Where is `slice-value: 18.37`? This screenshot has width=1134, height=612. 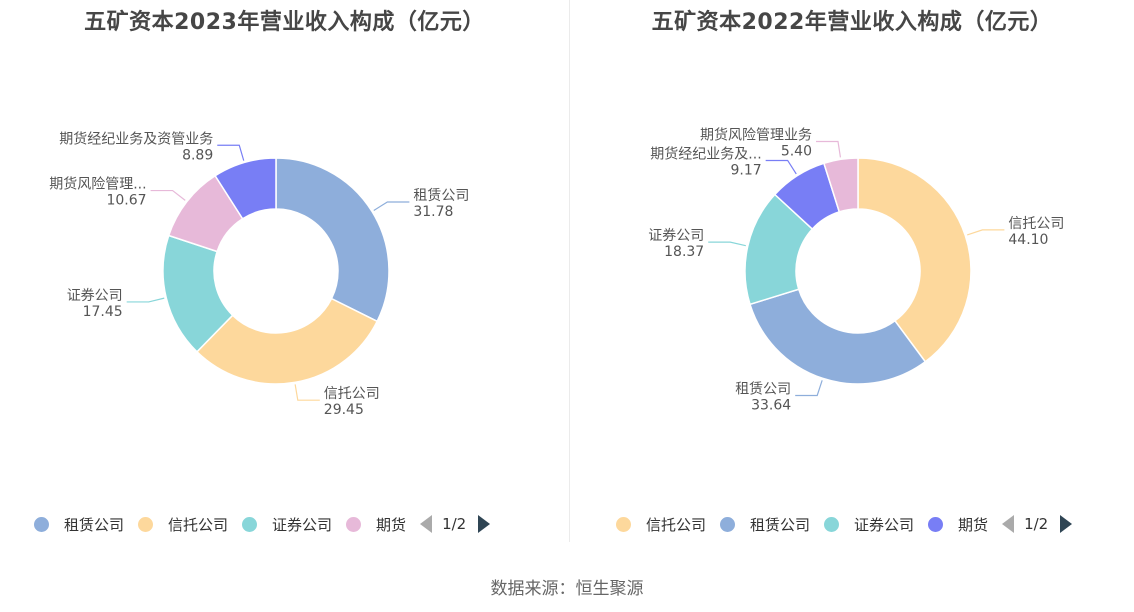 slice-value: 18.37 is located at coordinates (684, 252).